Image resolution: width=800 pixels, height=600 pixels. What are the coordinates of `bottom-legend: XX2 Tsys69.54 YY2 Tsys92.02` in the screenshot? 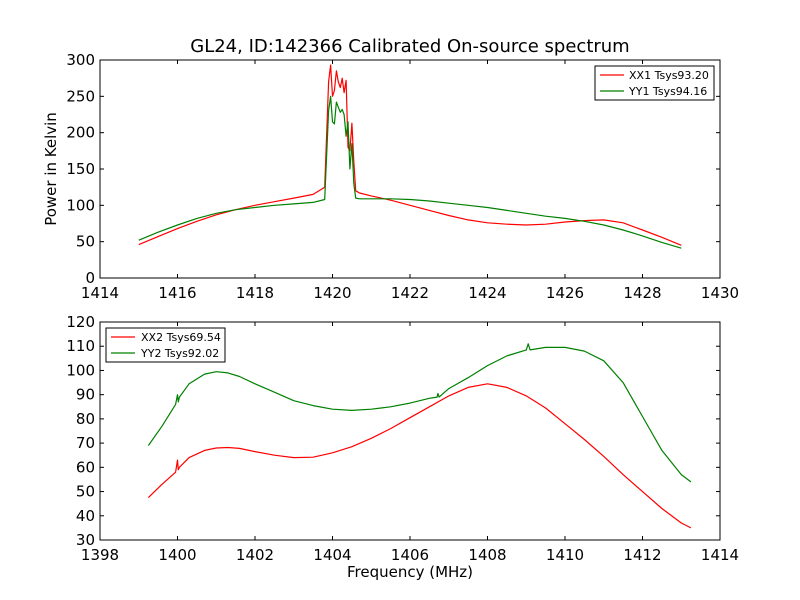 It's located at (165, 345).